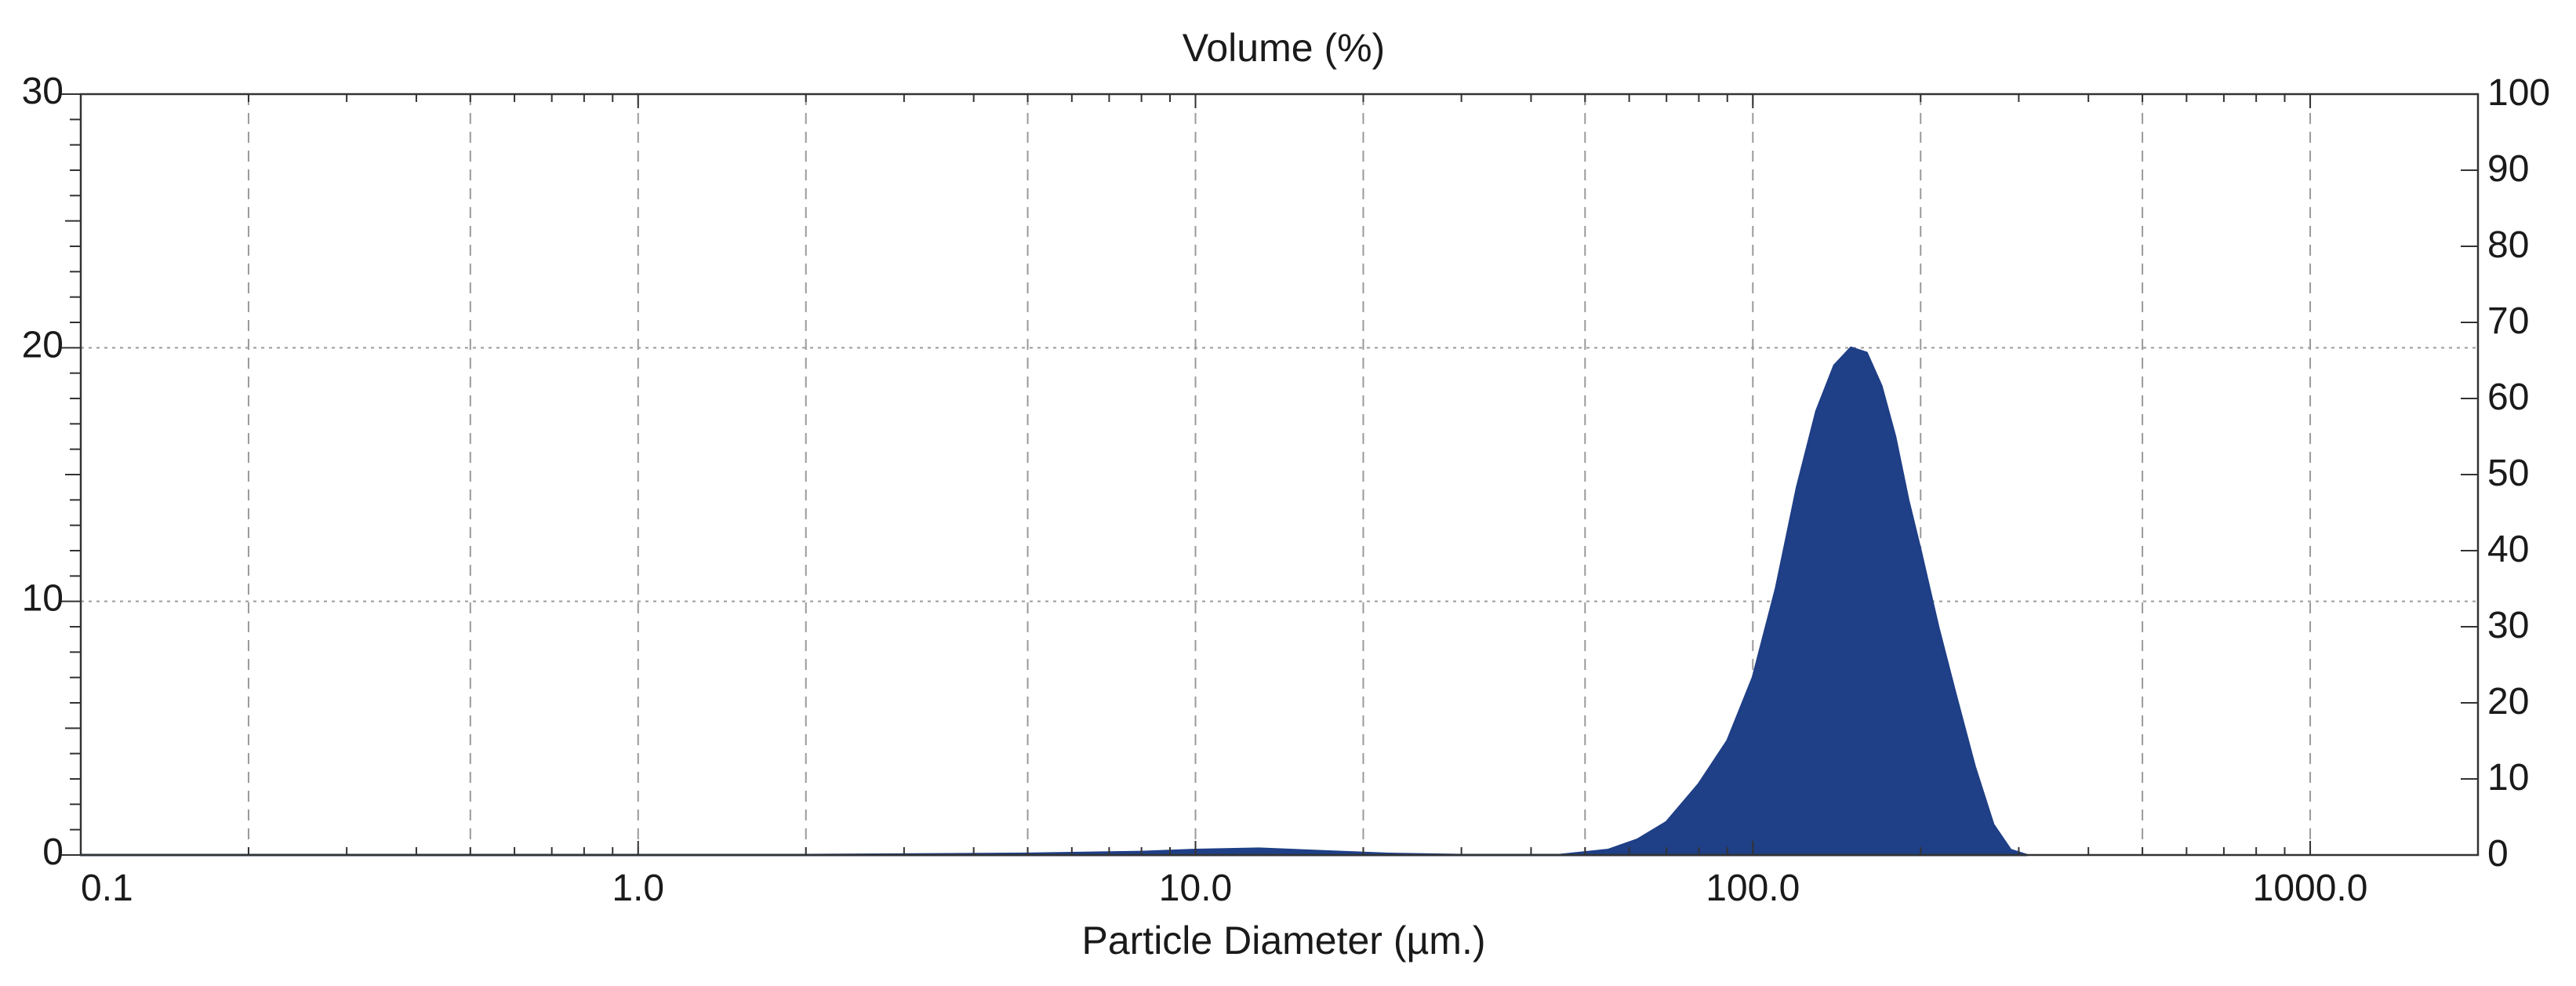  What do you see at coordinates (43, 91) in the screenshot?
I see `y-tick-label: 30` at bounding box center [43, 91].